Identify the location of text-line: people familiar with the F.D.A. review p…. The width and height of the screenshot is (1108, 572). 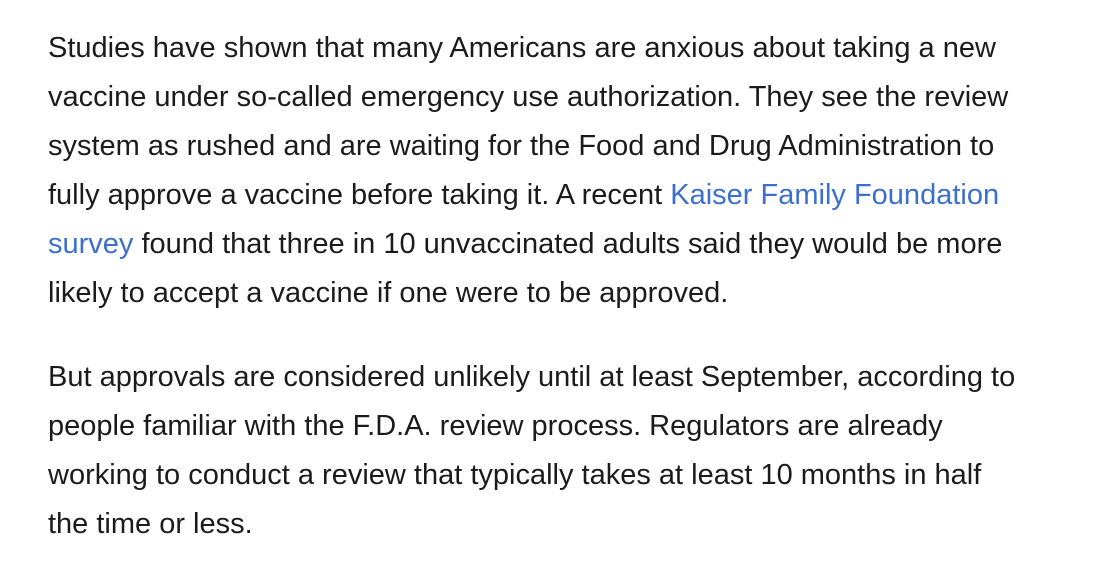
(495, 426).